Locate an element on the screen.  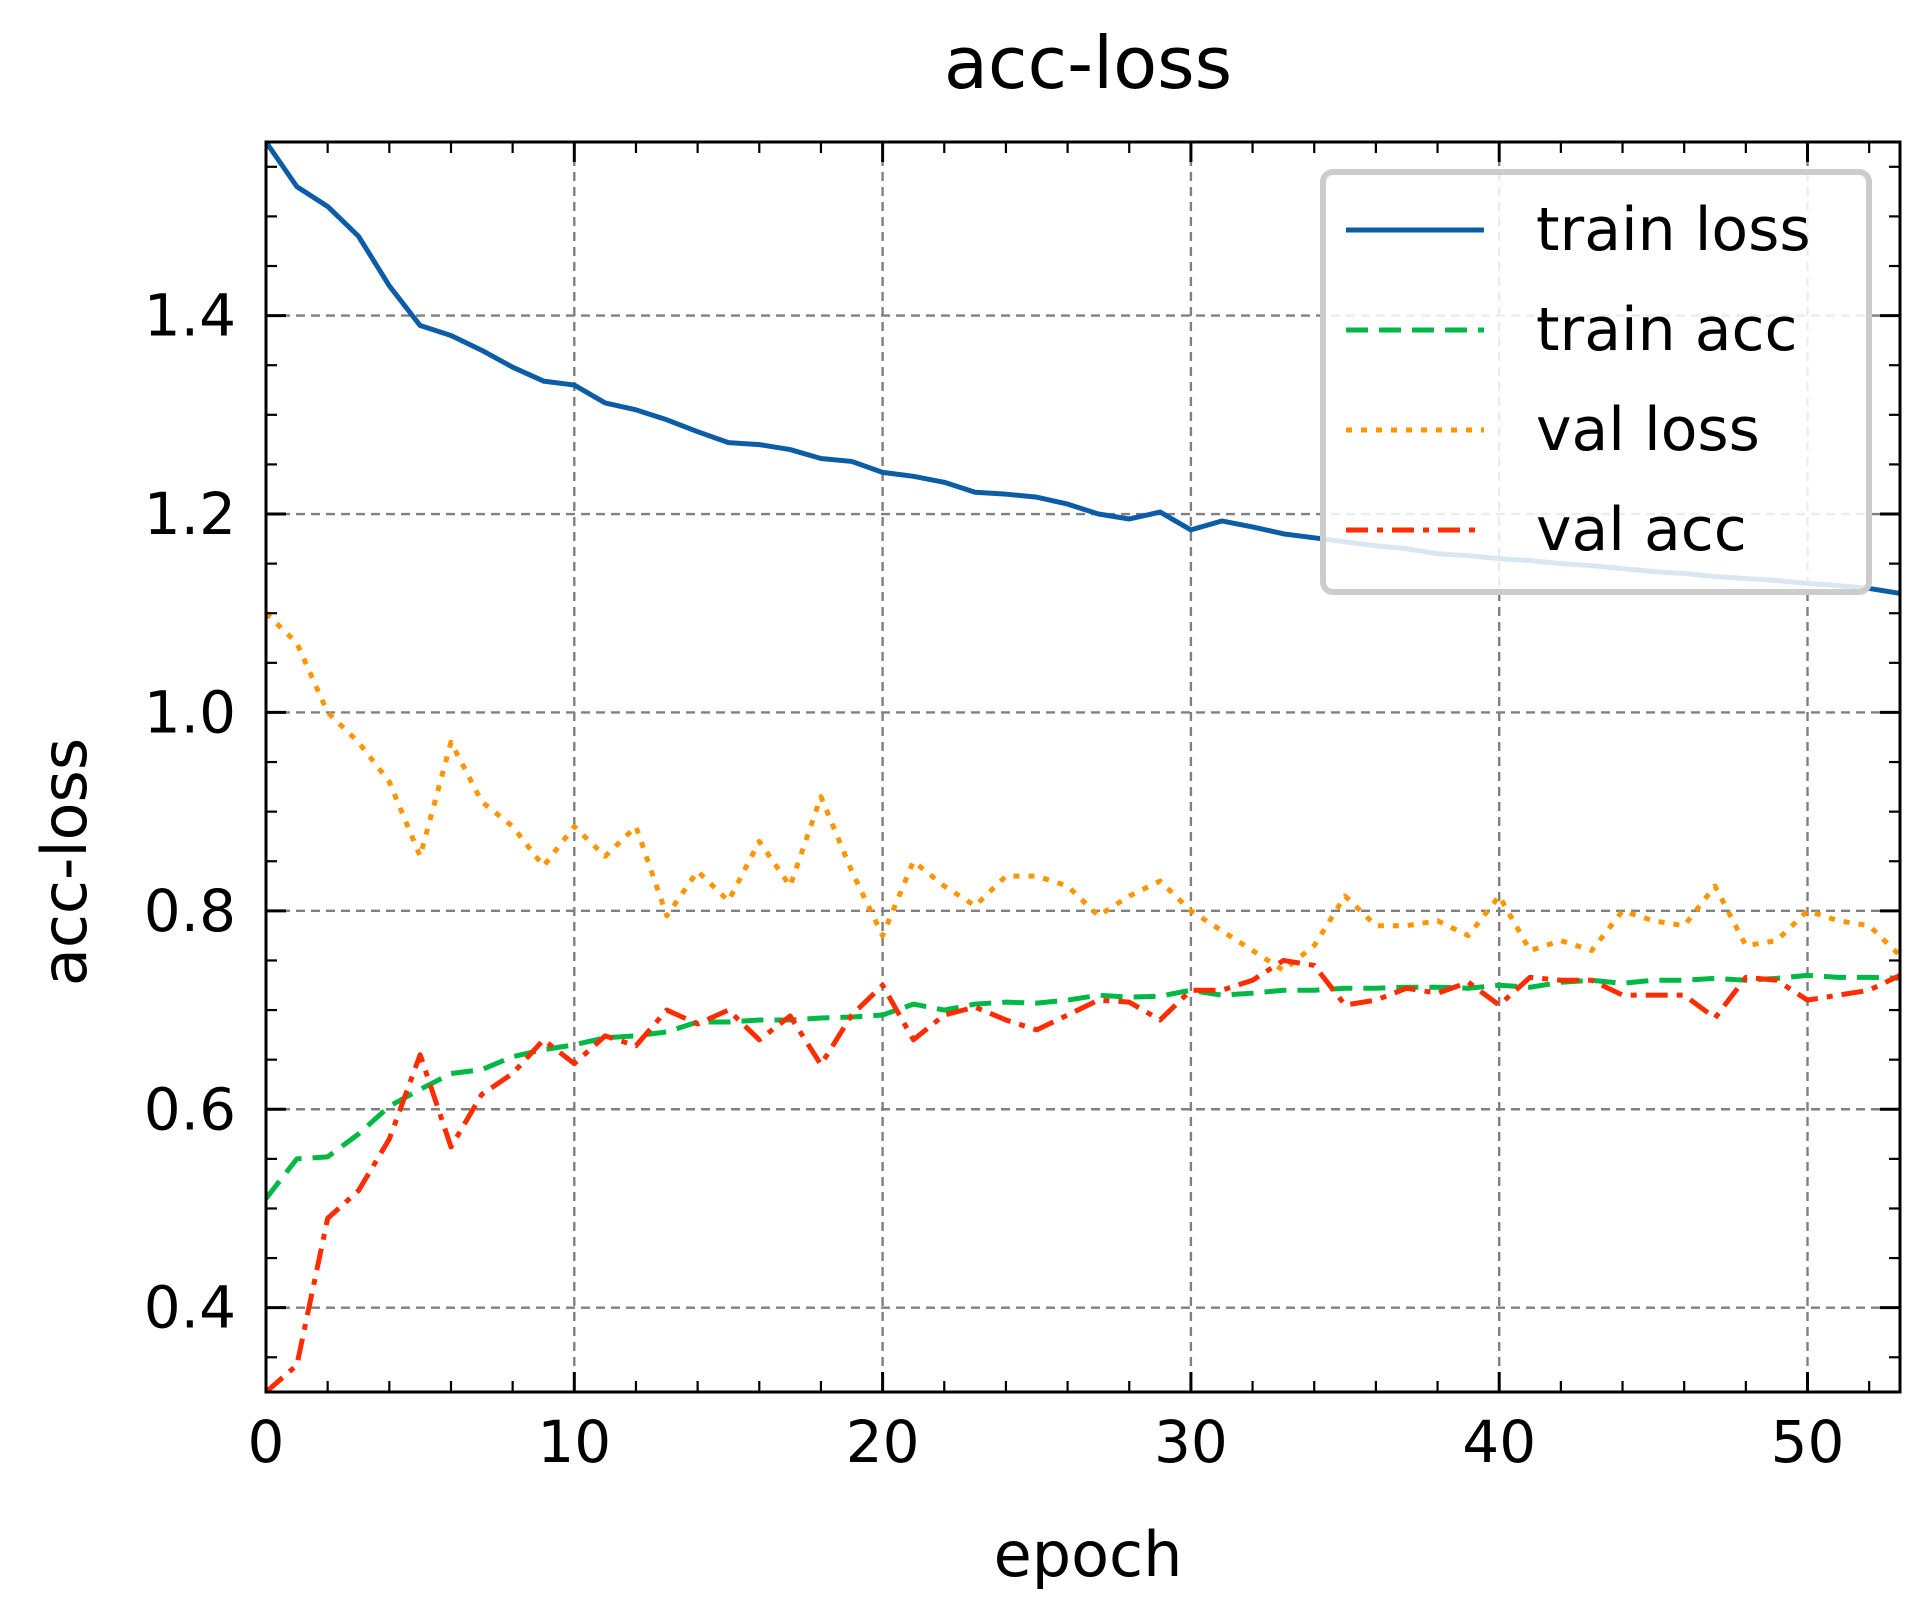
legend: train loss train acc val loss val acc is located at coordinates (1596, 382).